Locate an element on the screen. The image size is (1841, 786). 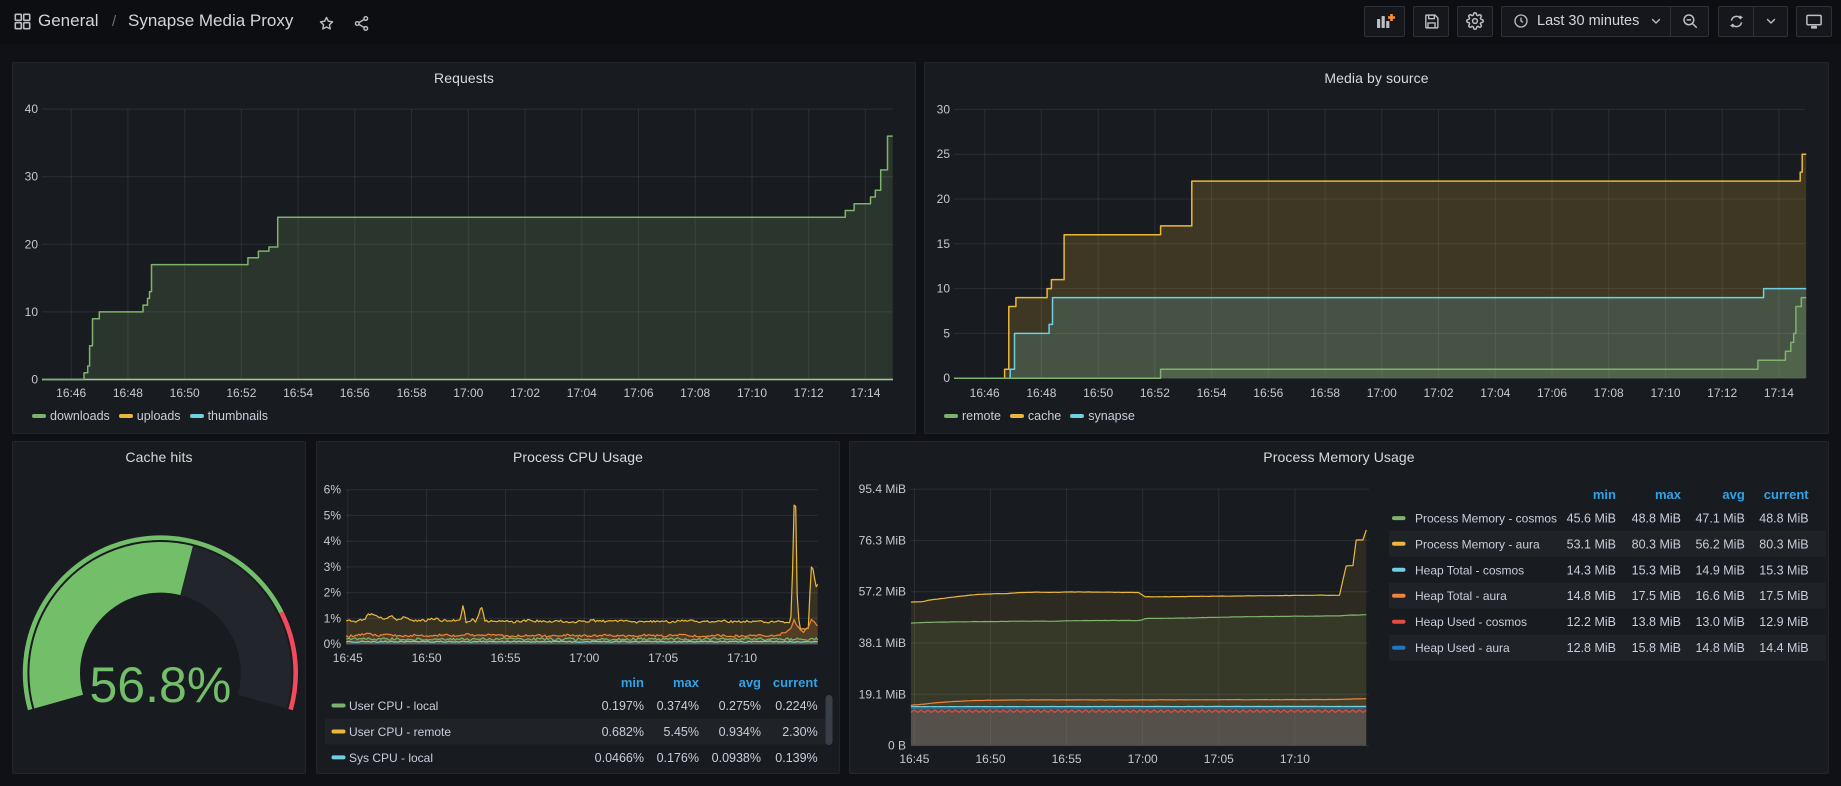
svg-text: 38.1 MiB is located at coordinates (882, 643).